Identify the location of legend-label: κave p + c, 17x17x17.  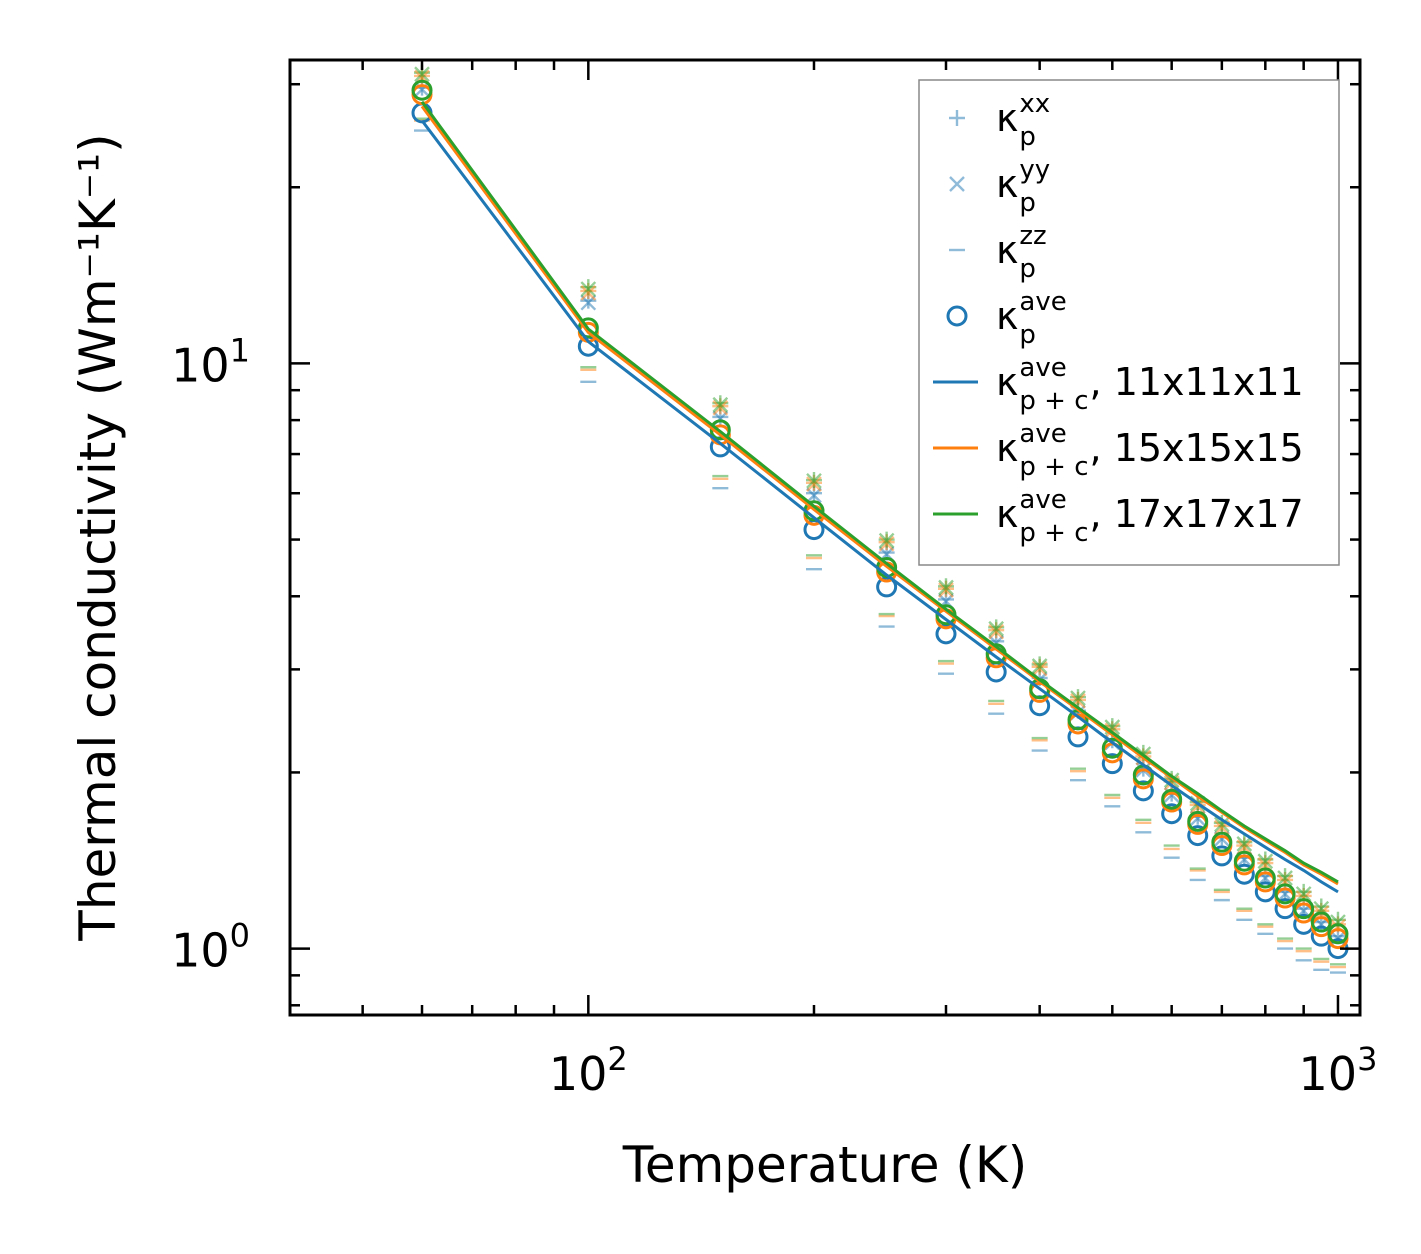
(1150, 516).